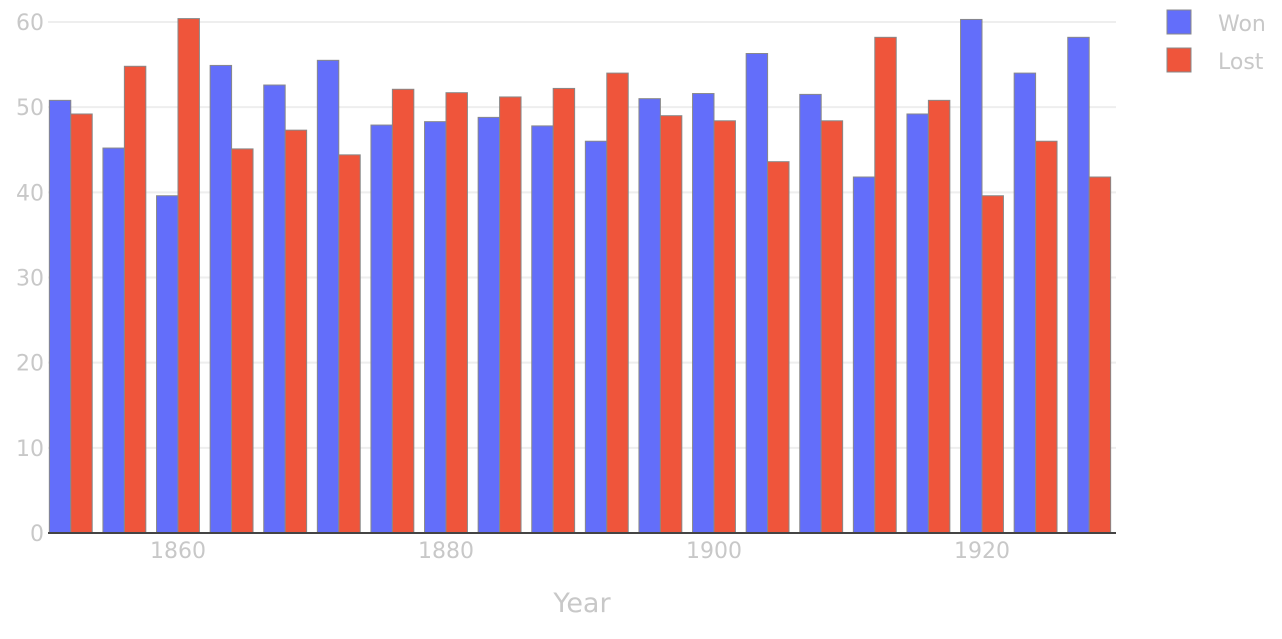 The height and width of the screenshot is (639, 1282). What do you see at coordinates (1078, 285) in the screenshot?
I see `bar-won-1928` at bounding box center [1078, 285].